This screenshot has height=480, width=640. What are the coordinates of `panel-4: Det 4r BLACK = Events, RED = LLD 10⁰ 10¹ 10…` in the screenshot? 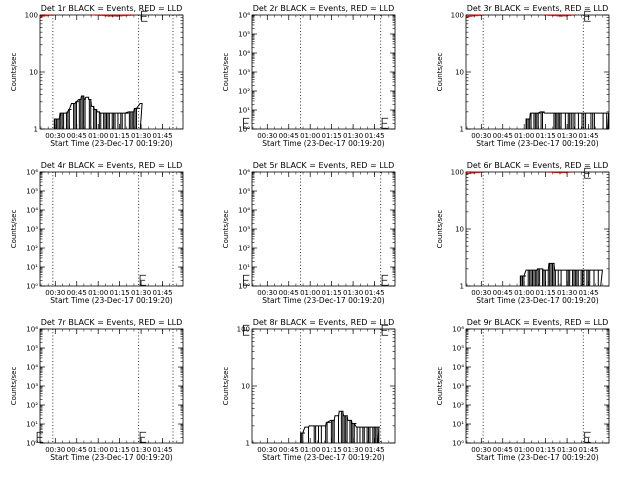 It's located at (97, 233).